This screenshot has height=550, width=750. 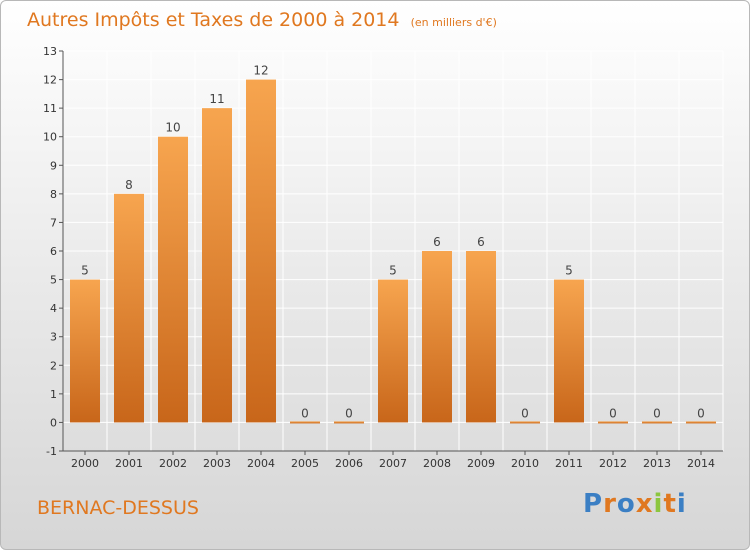 I want to click on chart-unit: (en milliers d'€), so click(x=453, y=22).